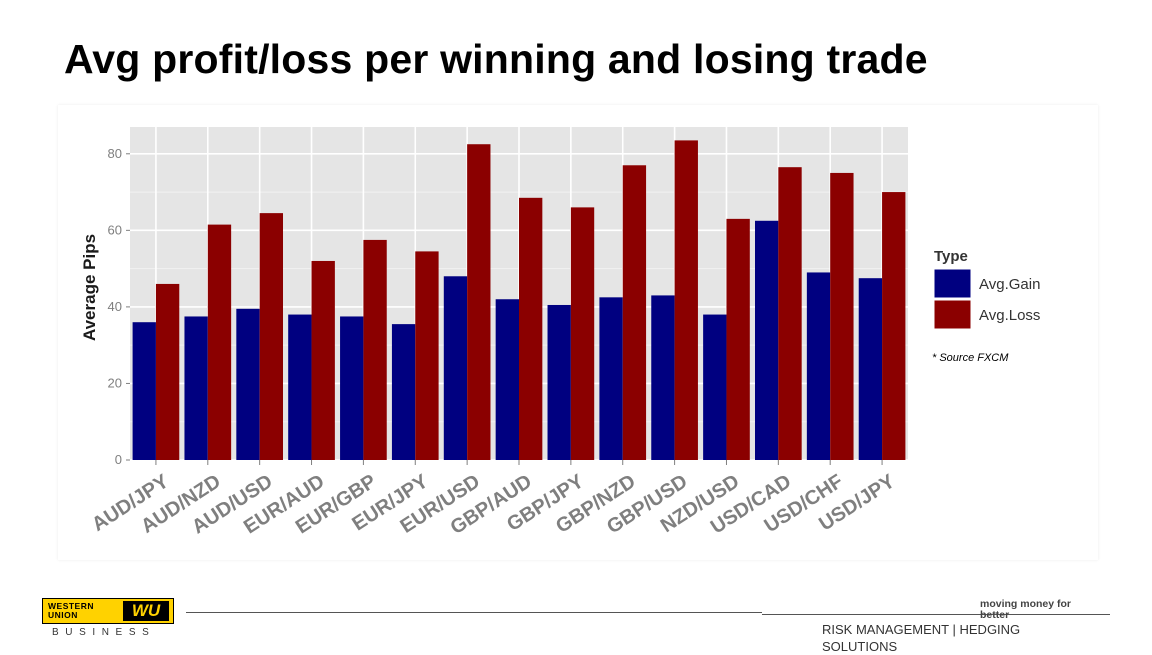 This screenshot has height=655, width=1152. I want to click on y-tick-label: 0, so click(118, 459).